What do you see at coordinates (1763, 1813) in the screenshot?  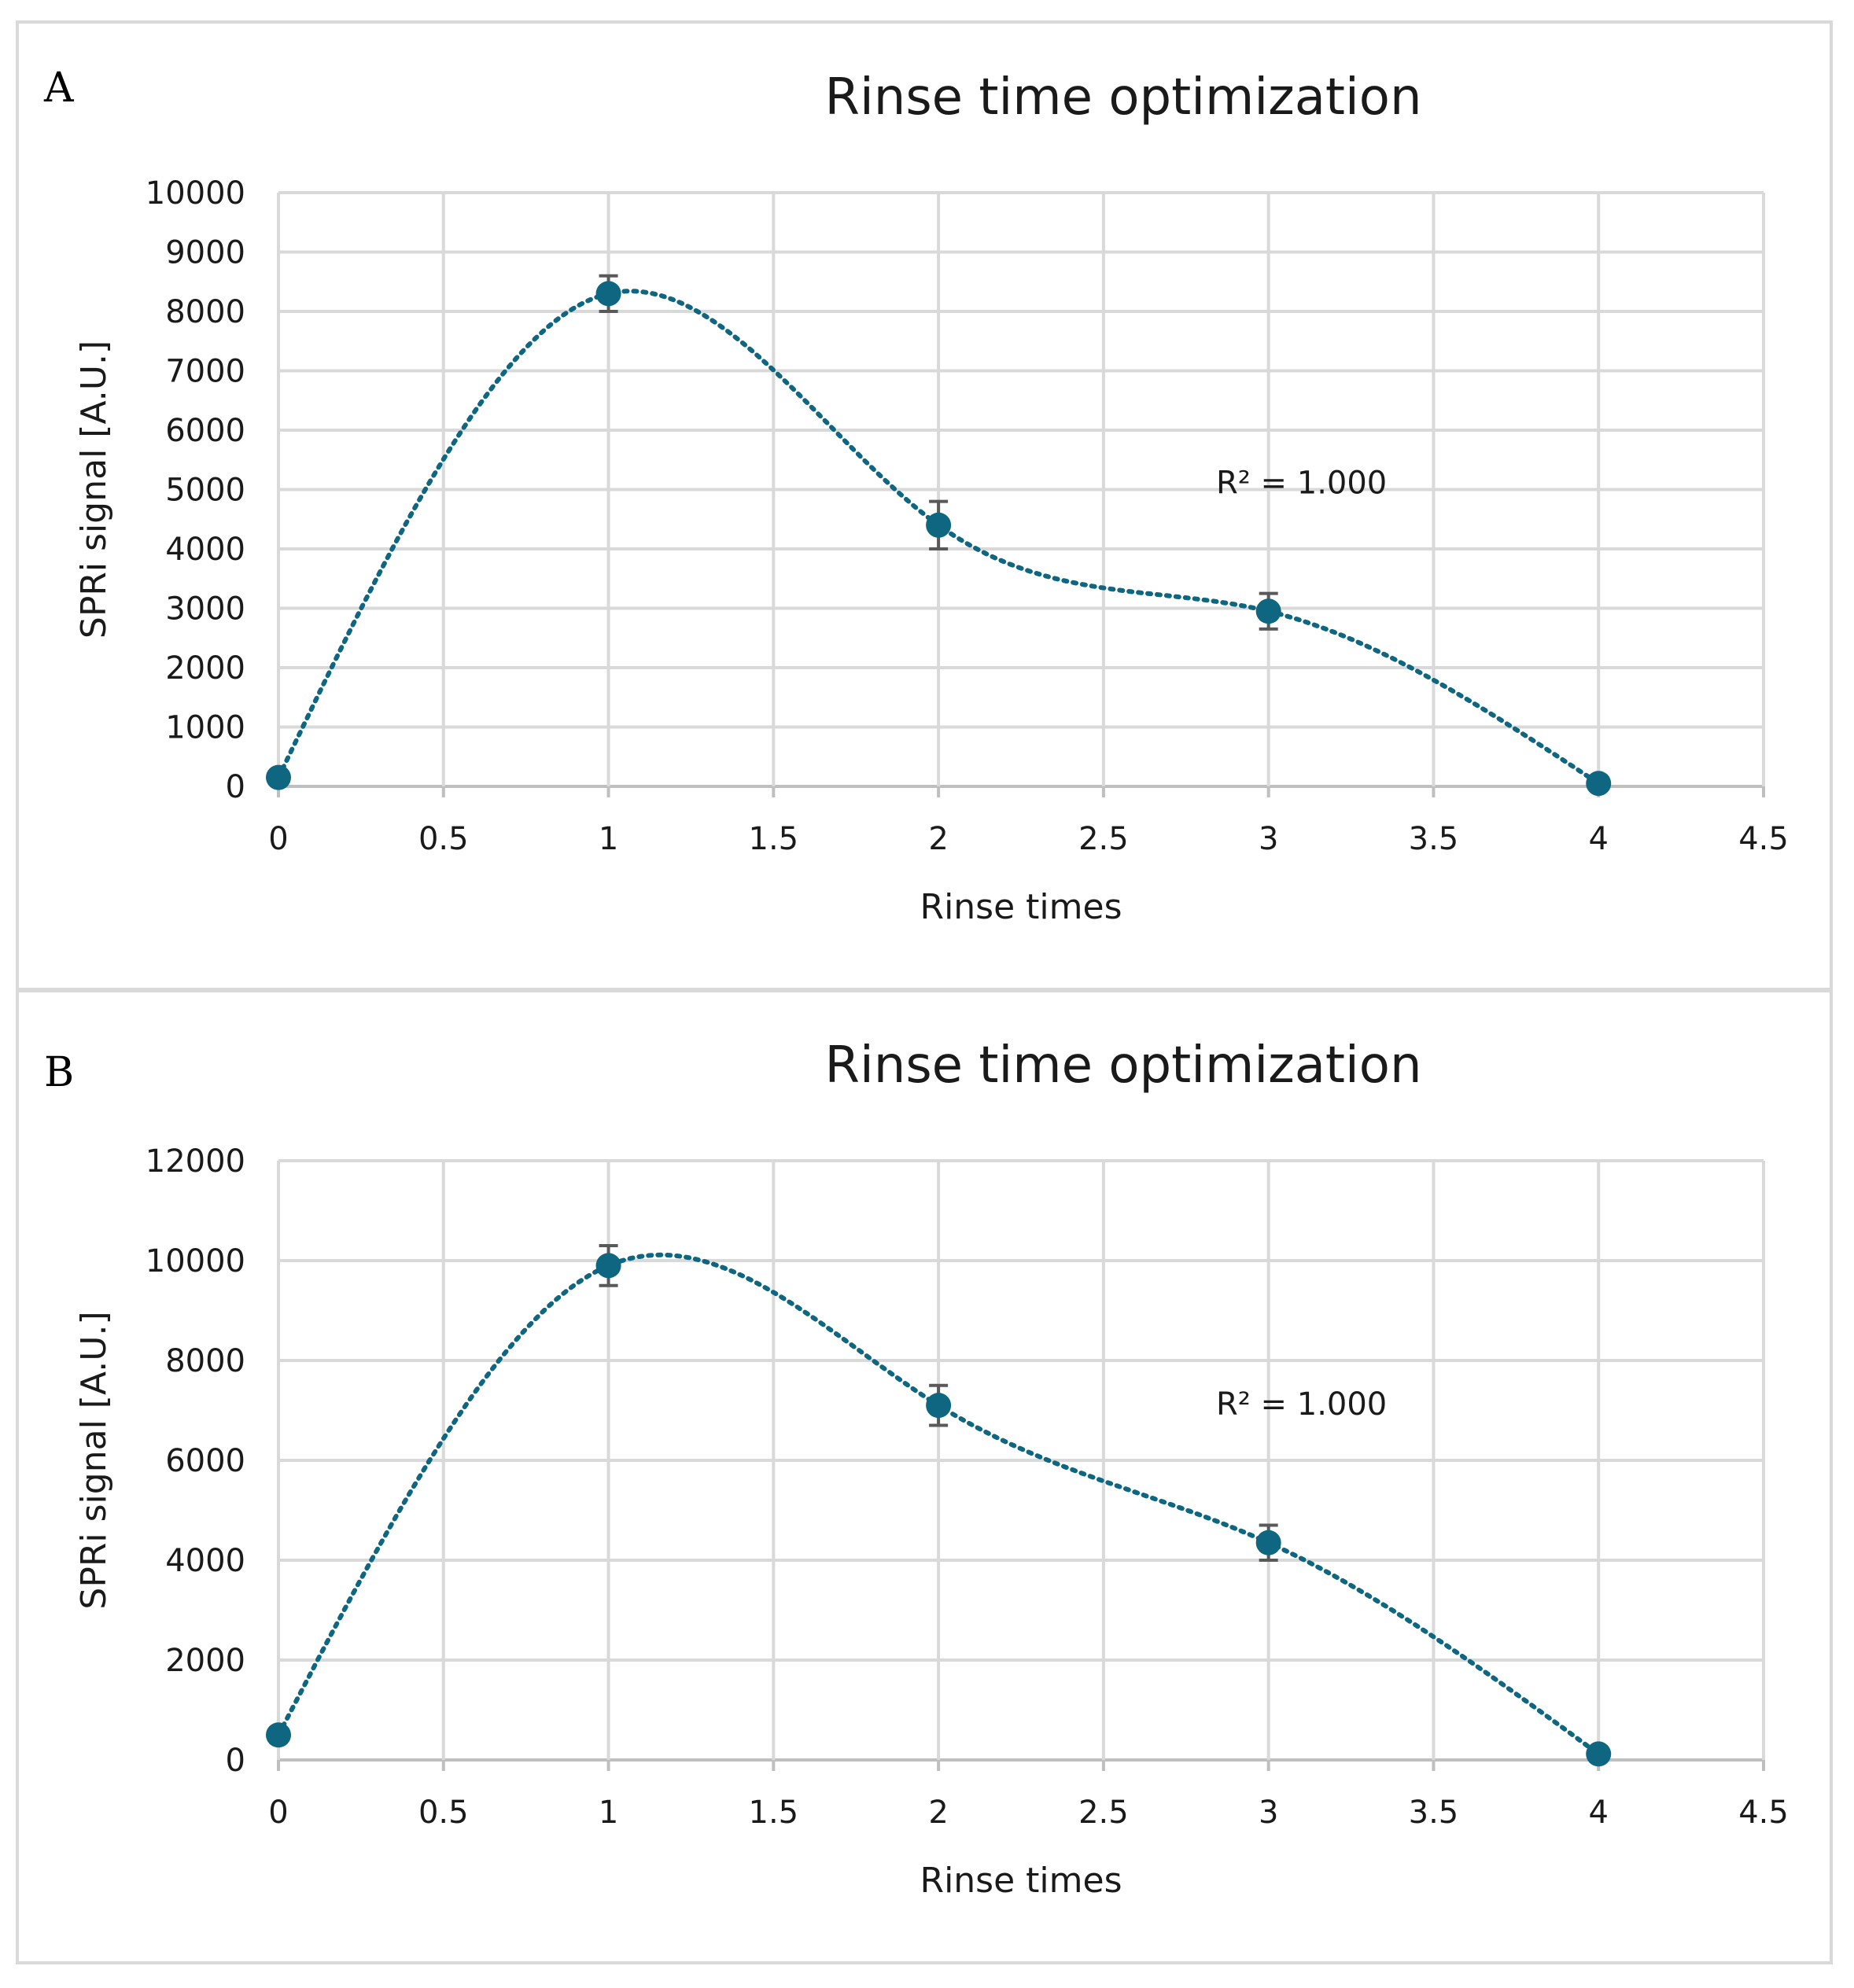 I see `x-tick-label-b: 4.5` at bounding box center [1763, 1813].